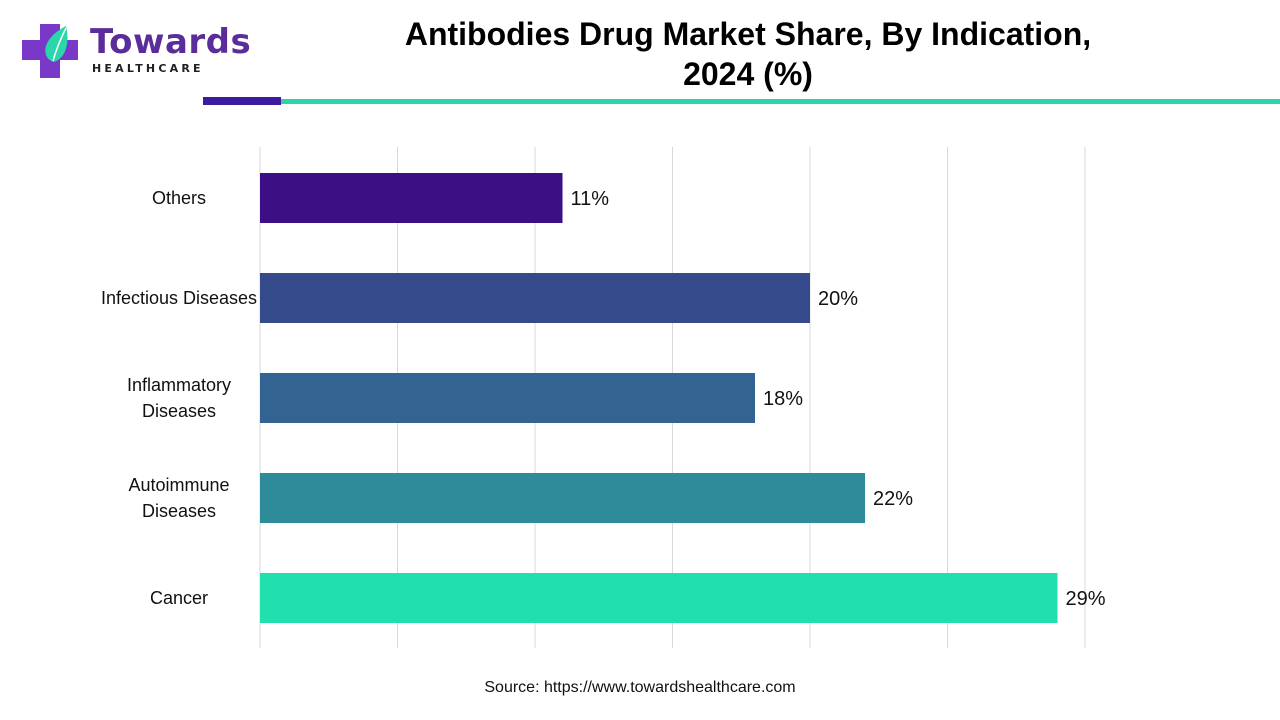 The height and width of the screenshot is (720, 1280). Describe the element at coordinates (242, 101) in the screenshot. I see `header-accent-bar` at that location.